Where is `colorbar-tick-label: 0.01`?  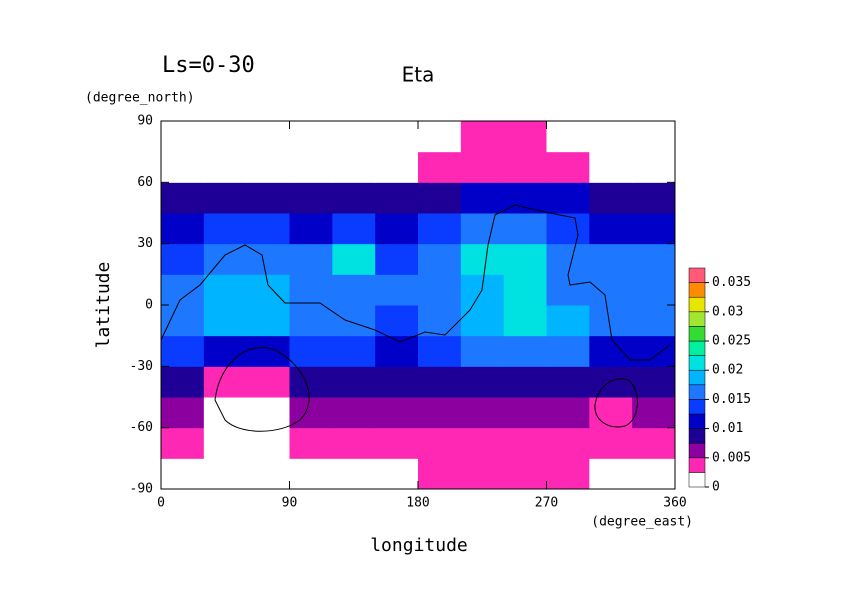 colorbar-tick-label: 0.01 is located at coordinates (727, 428).